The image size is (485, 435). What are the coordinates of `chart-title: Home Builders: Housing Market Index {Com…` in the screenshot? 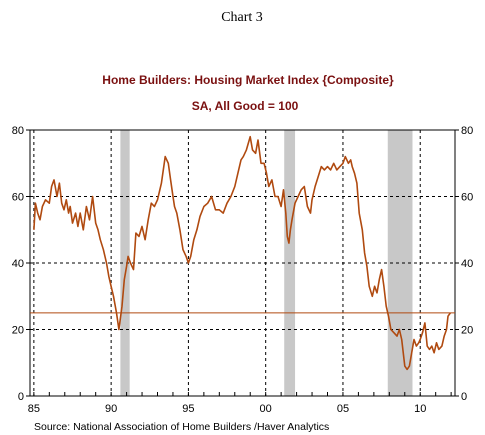 It's located at (248, 80).